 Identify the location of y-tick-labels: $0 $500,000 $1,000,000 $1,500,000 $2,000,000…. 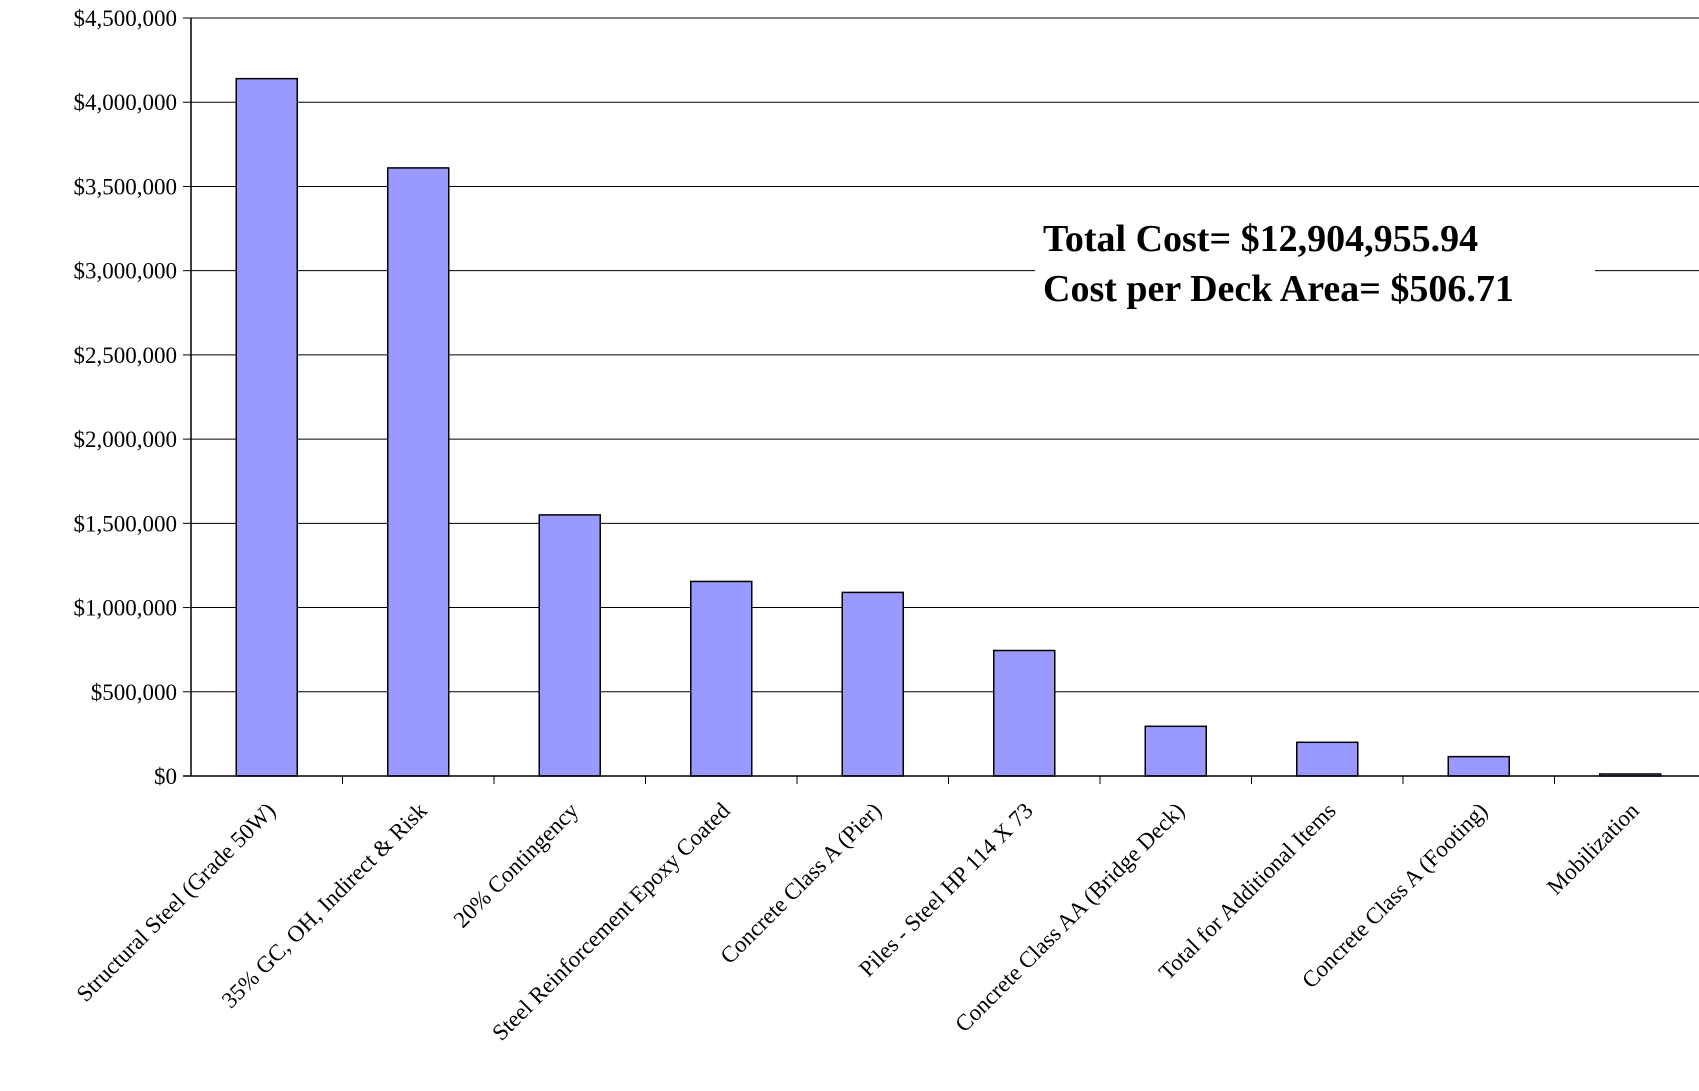
(126, 397).